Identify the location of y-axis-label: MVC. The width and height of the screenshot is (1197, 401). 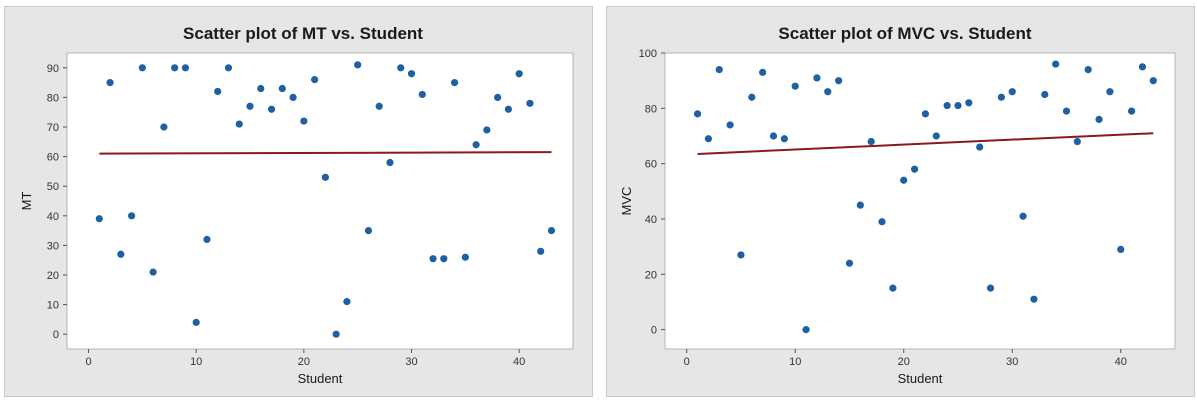
(626, 201).